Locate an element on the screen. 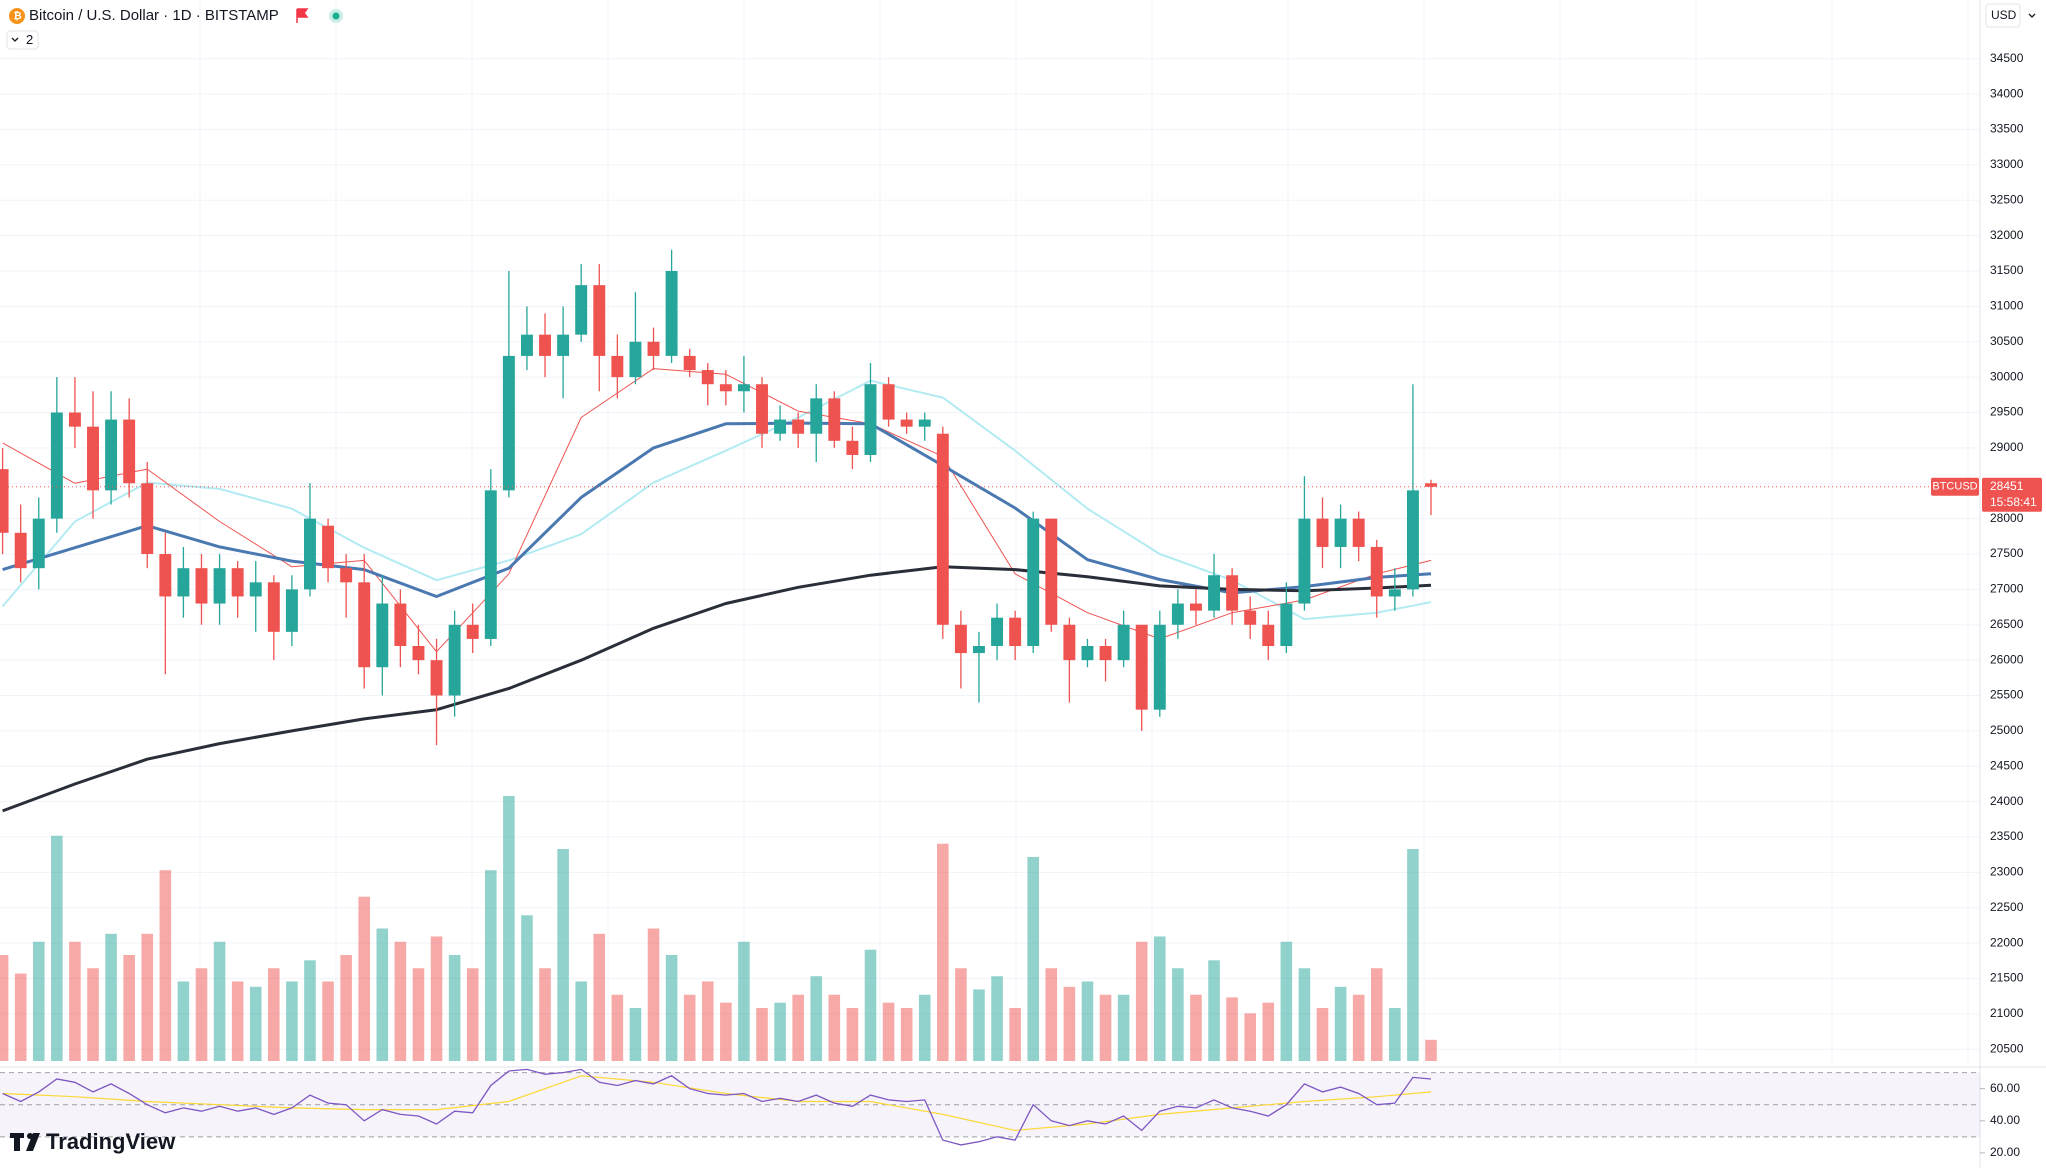 The width and height of the screenshot is (2046, 1168). y-tick-label: 33000 is located at coordinates (2007, 164).